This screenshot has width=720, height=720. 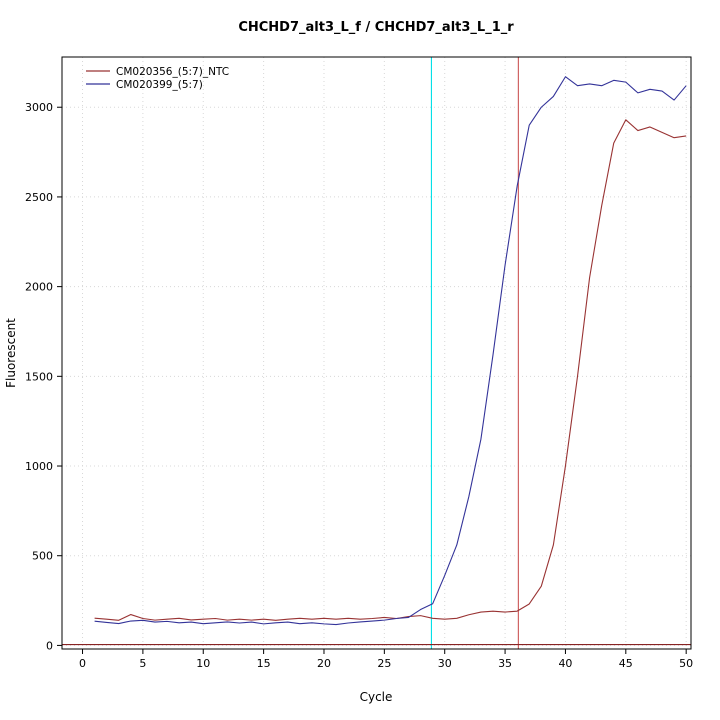 I want to click on y-tick-label: 1500, so click(x=39, y=376).